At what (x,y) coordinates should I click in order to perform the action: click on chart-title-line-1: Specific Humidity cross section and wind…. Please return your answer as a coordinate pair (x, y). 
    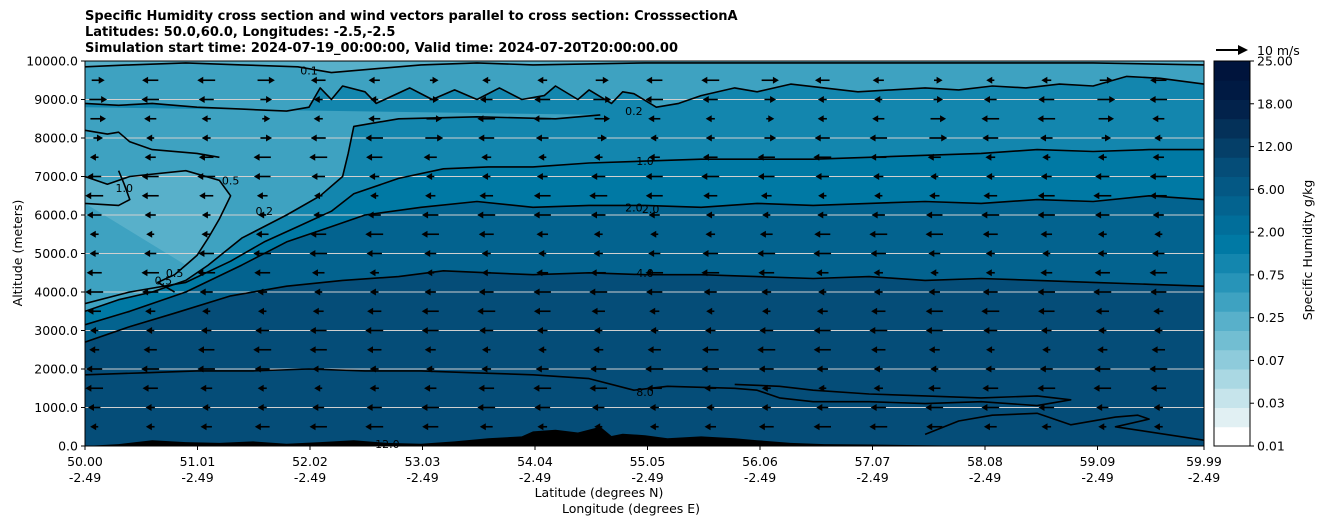
    Looking at the image, I should click on (411, 16).